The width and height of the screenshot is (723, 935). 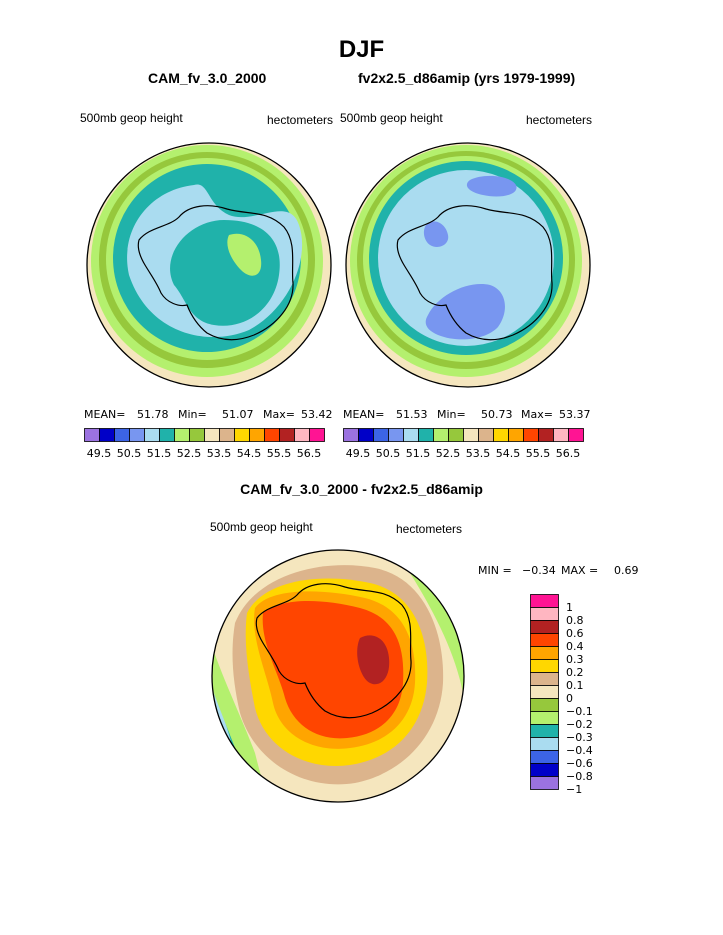 What do you see at coordinates (300, 120) in the screenshot?
I see `left-units-label: hectometers` at bounding box center [300, 120].